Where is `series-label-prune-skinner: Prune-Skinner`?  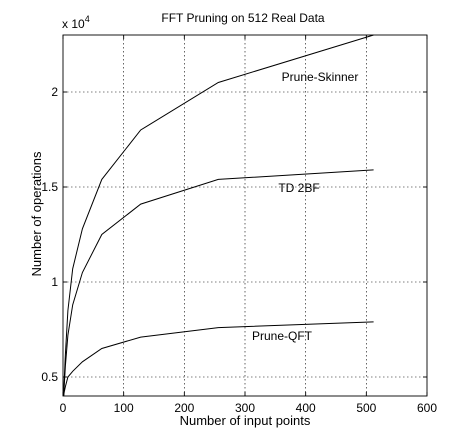 series-label-prune-skinner: Prune-Skinner is located at coordinates (320, 77).